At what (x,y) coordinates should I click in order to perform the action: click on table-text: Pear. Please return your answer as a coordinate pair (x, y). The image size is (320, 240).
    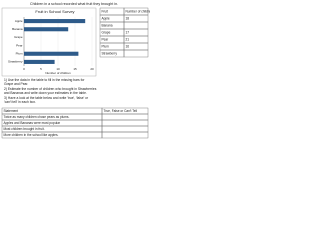
    Looking at the image, I should click on (106, 39).